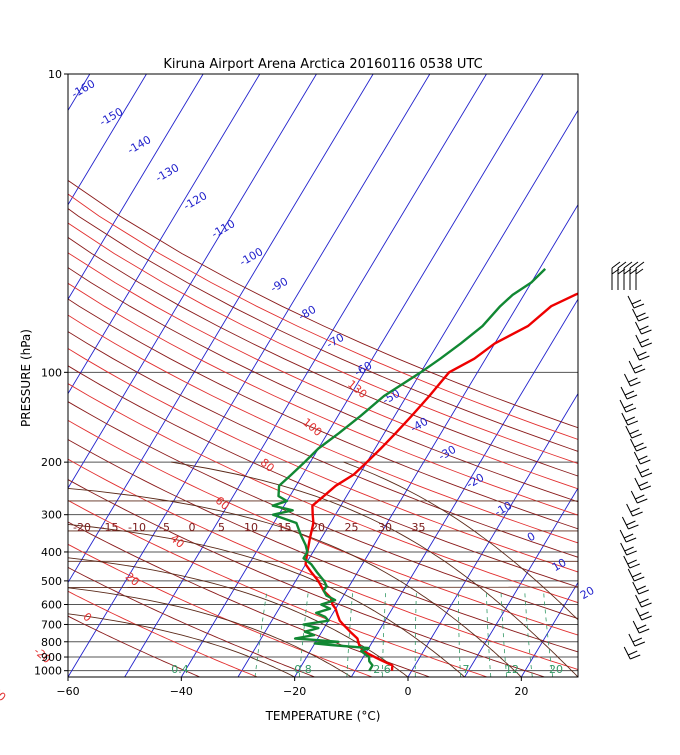  What do you see at coordinates (51, 552) in the screenshot?
I see `y-tick-label: 400` at bounding box center [51, 552].